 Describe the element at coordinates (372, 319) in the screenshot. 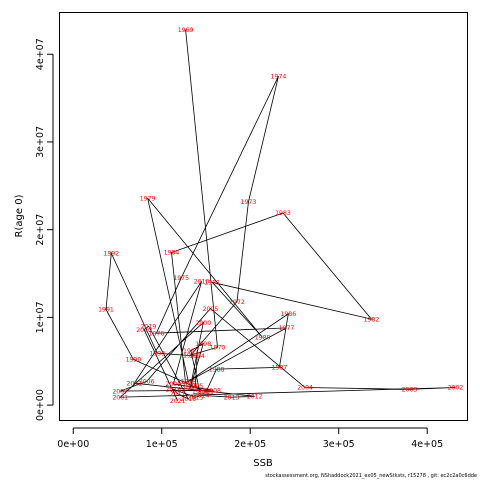

I see `year-label-1982: 1982` at that location.